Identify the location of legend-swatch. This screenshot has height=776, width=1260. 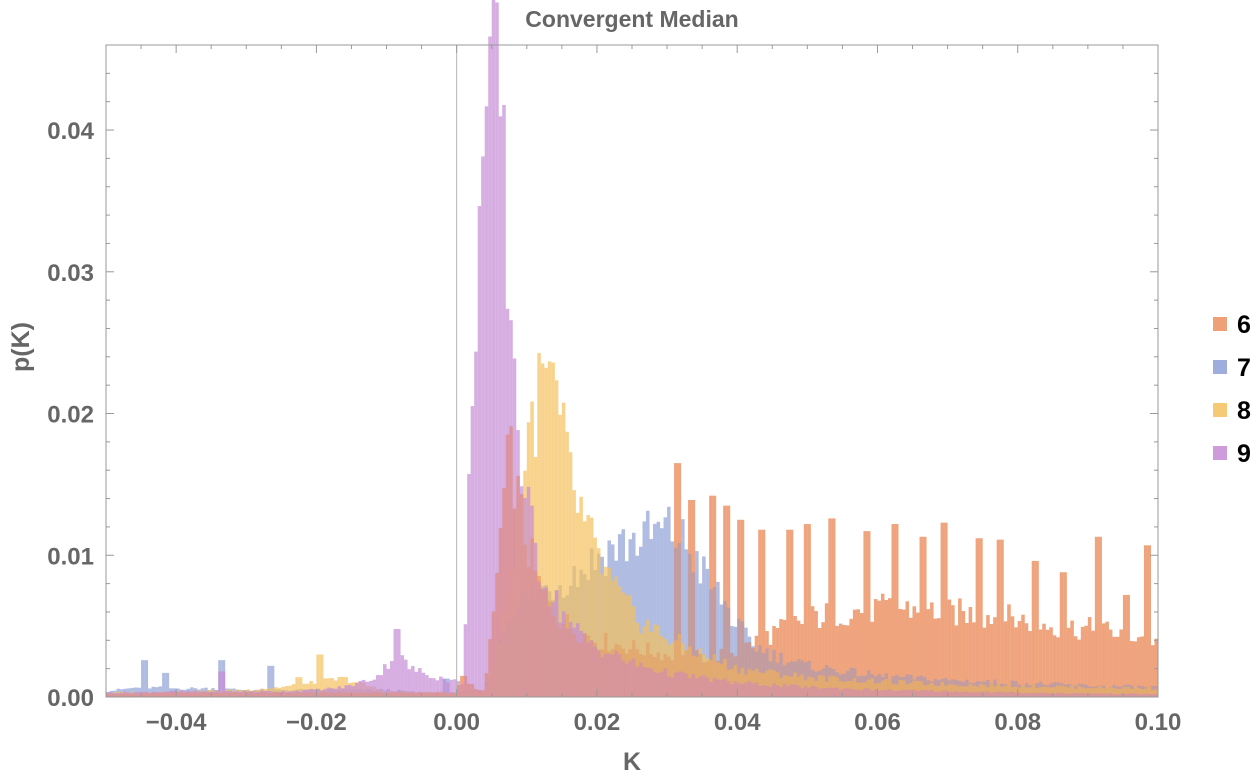
(1220, 453).